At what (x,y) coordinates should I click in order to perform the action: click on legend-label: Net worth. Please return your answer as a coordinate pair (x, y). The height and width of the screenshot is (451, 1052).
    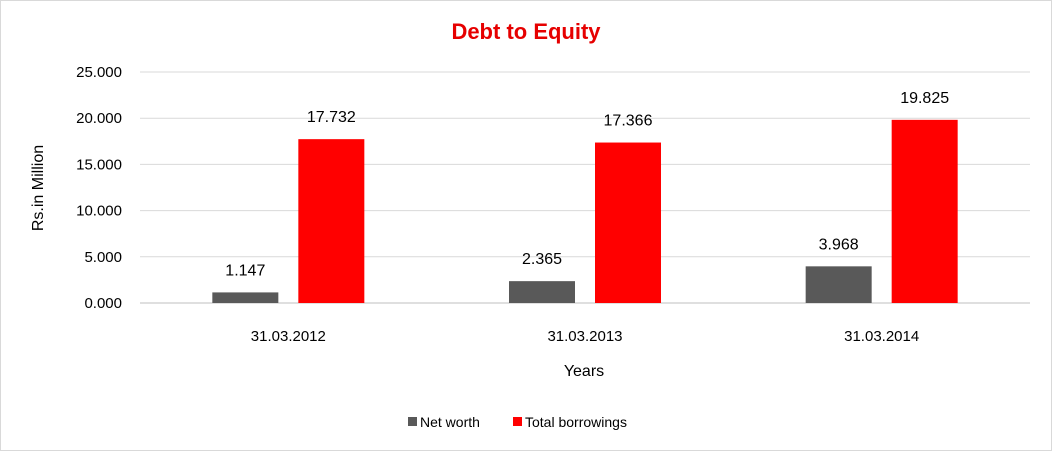
    Looking at the image, I should click on (450, 422).